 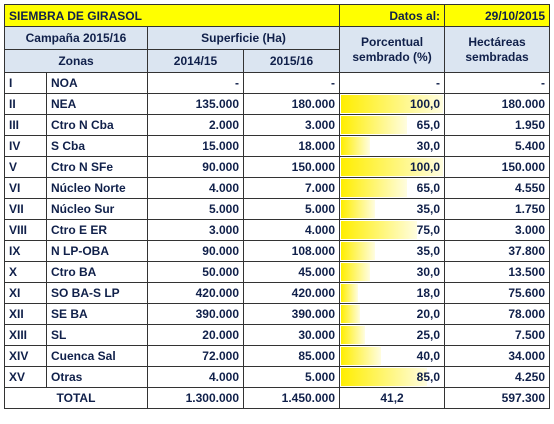 What do you see at coordinates (291, 188) in the screenshot?
I see `area-2015: 7.000` at bounding box center [291, 188].